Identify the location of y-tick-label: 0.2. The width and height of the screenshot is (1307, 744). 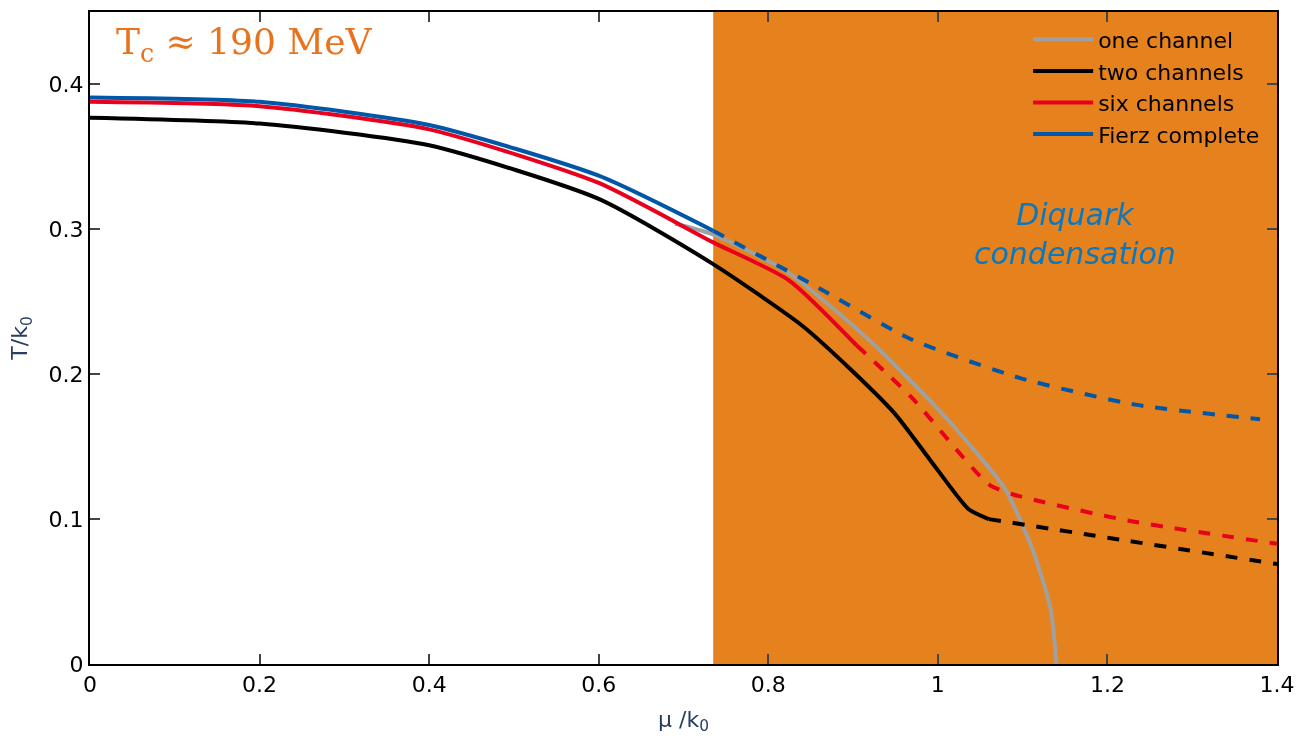
(66, 374).